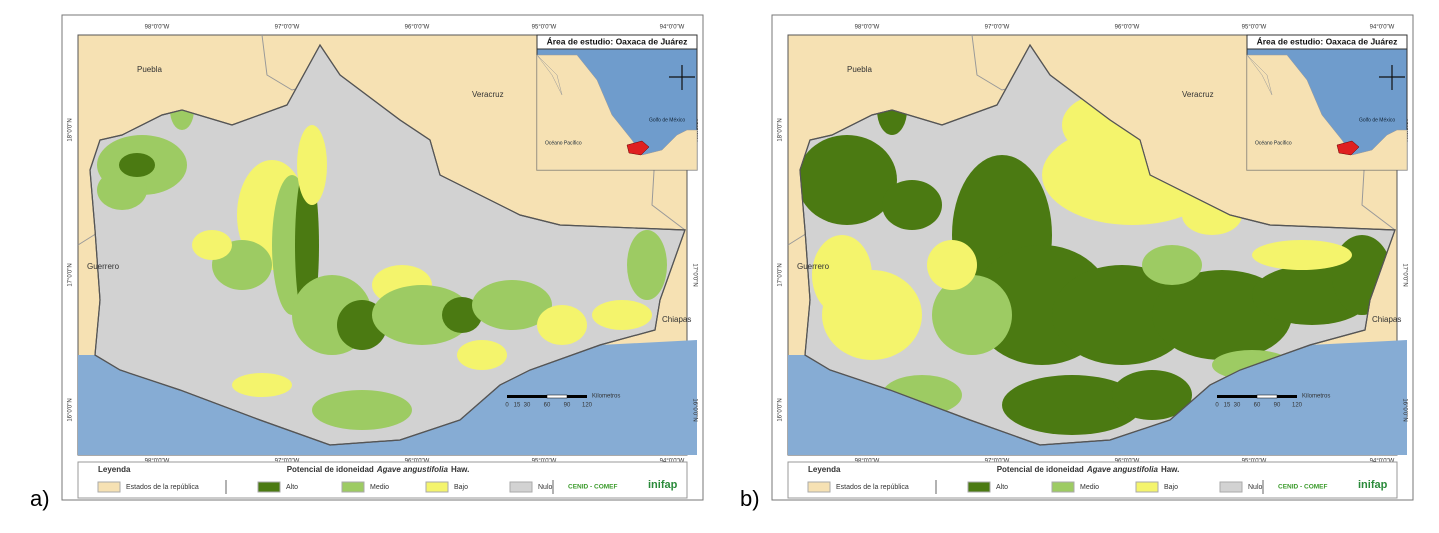 Image resolution: width=1439 pixels, height=533 pixels. Describe the element at coordinates (287, 28) in the screenshot. I see `longitude-label: 97°0'0"W` at that location.